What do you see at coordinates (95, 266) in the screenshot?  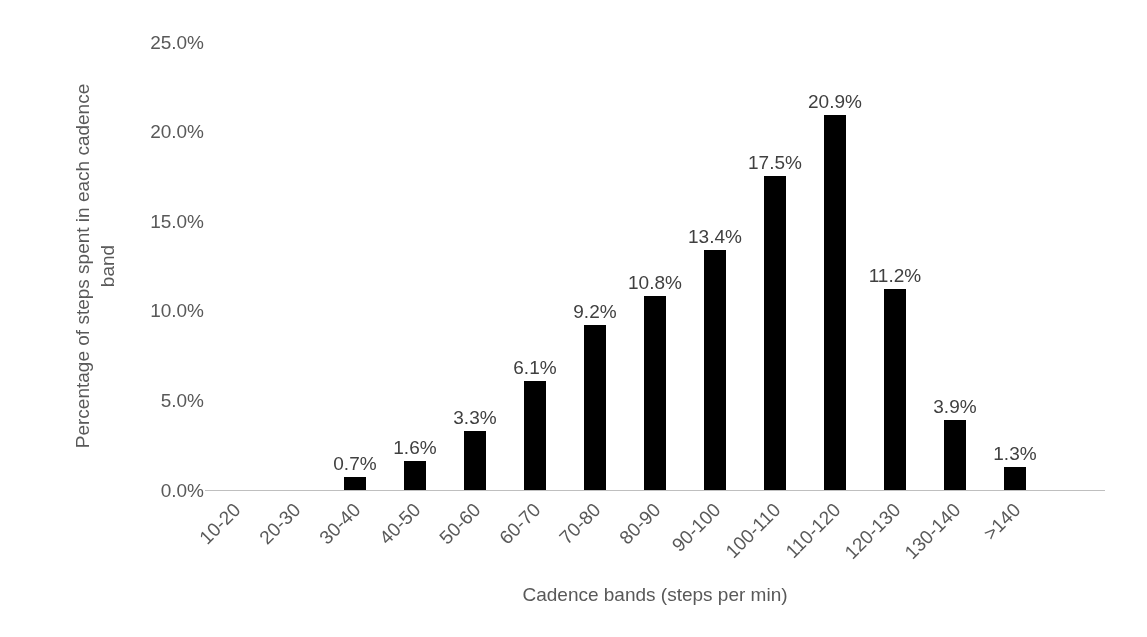 I see `y-axis-title: Percentage of steps spent in each cadence band` at bounding box center [95, 266].